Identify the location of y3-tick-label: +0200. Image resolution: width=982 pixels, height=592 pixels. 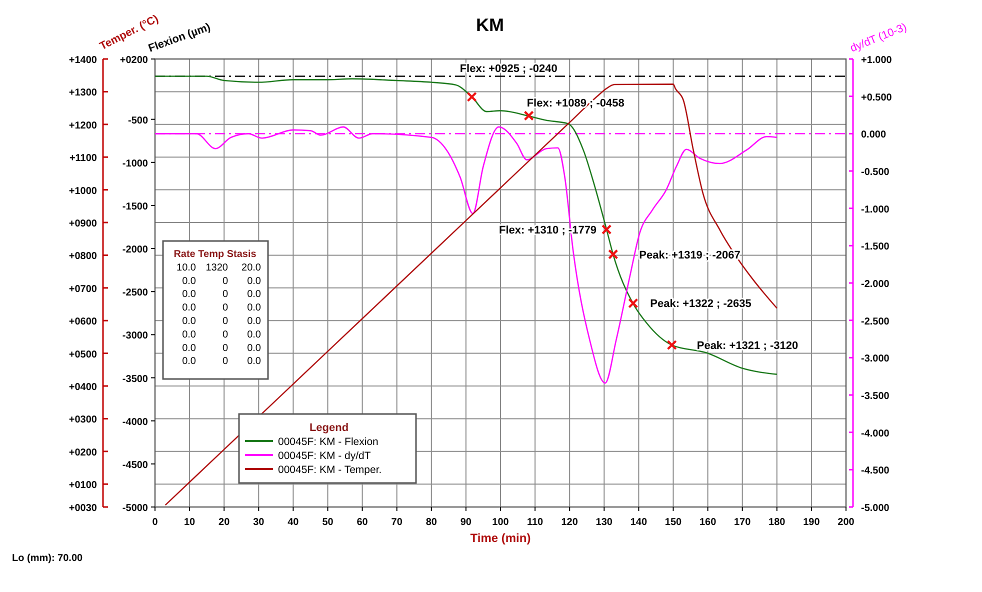
(134, 60).